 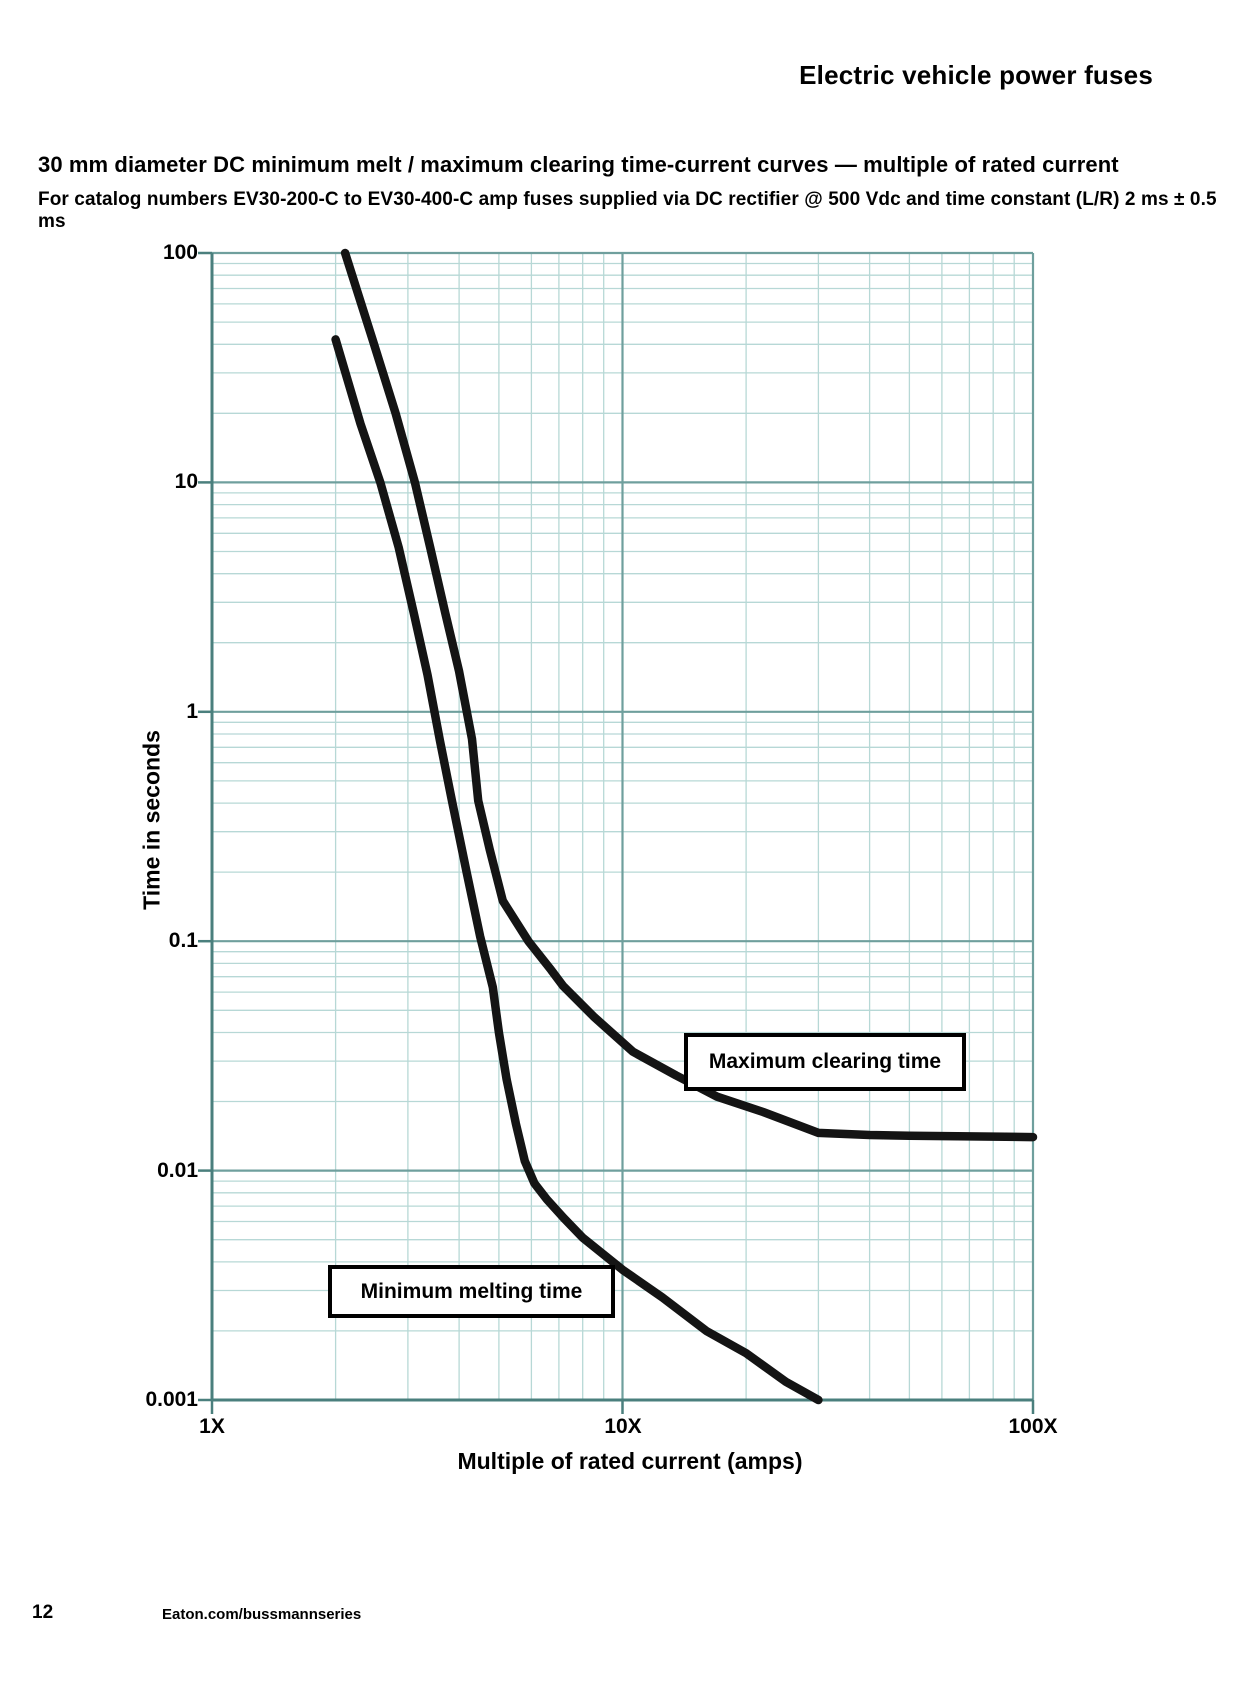 I want to click on y-tick-label-0.01: 0.01, so click(x=177, y=1170).